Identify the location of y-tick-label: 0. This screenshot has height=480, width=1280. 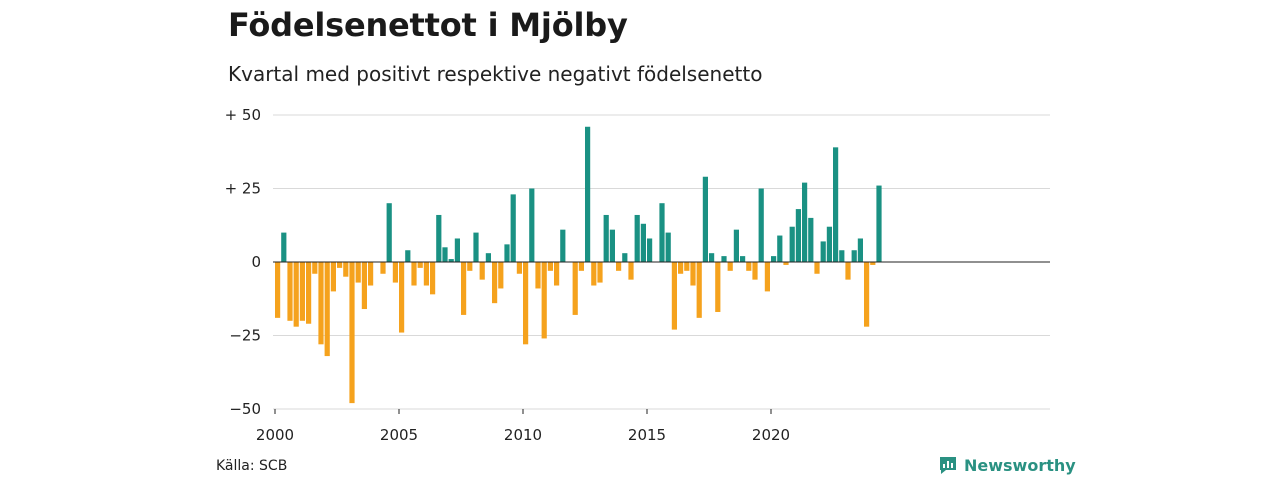
(256, 262).